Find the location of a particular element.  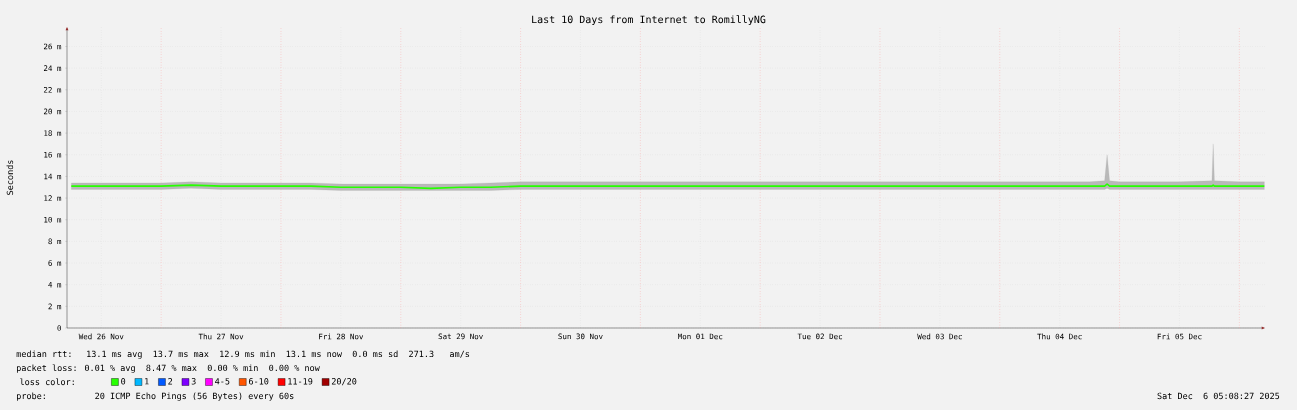

legend-label: 3 is located at coordinates (193, 381).